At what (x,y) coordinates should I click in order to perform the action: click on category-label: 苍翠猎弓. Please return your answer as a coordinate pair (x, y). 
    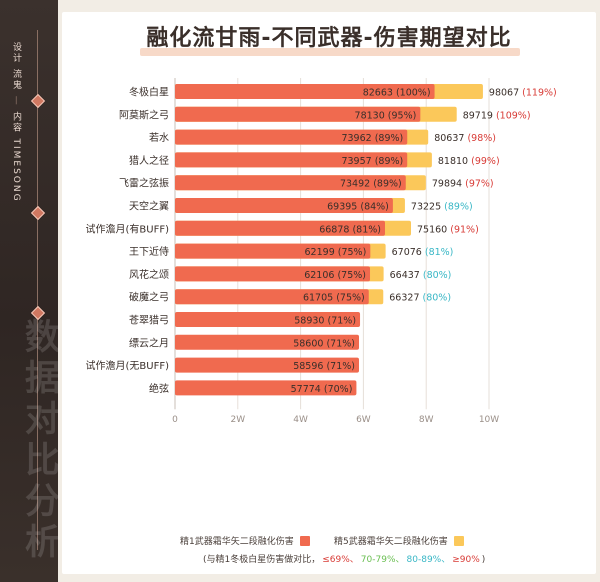
    Looking at the image, I should click on (149, 320).